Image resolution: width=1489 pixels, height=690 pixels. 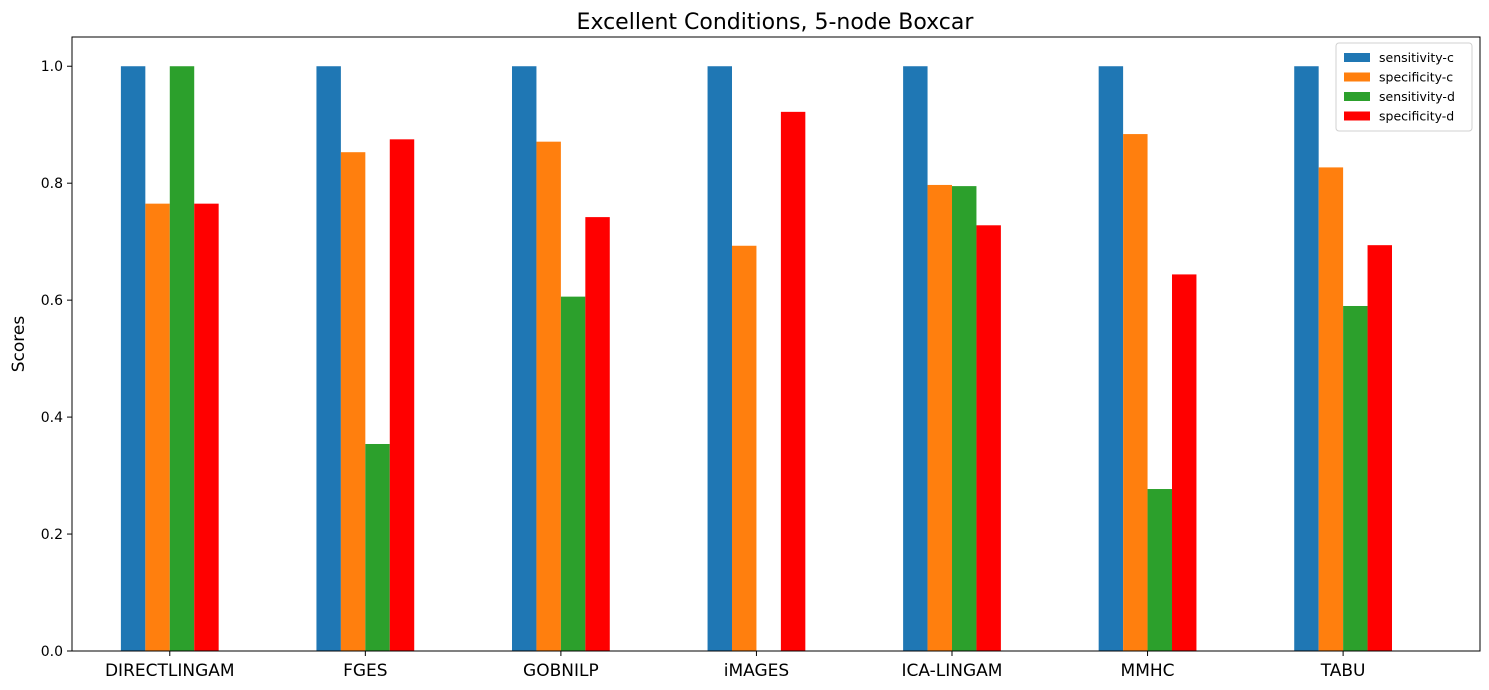 I want to click on legend-swatch-sensitivity-c, so click(x=1357, y=57).